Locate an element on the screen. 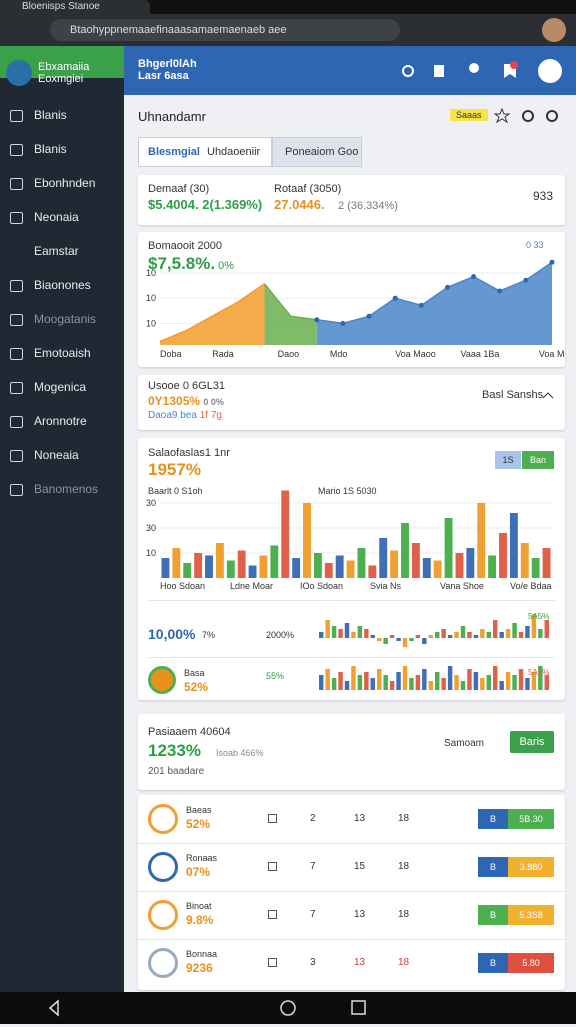 This screenshot has width=576, height=1027. settings-icon is located at coordinates (528, 116).